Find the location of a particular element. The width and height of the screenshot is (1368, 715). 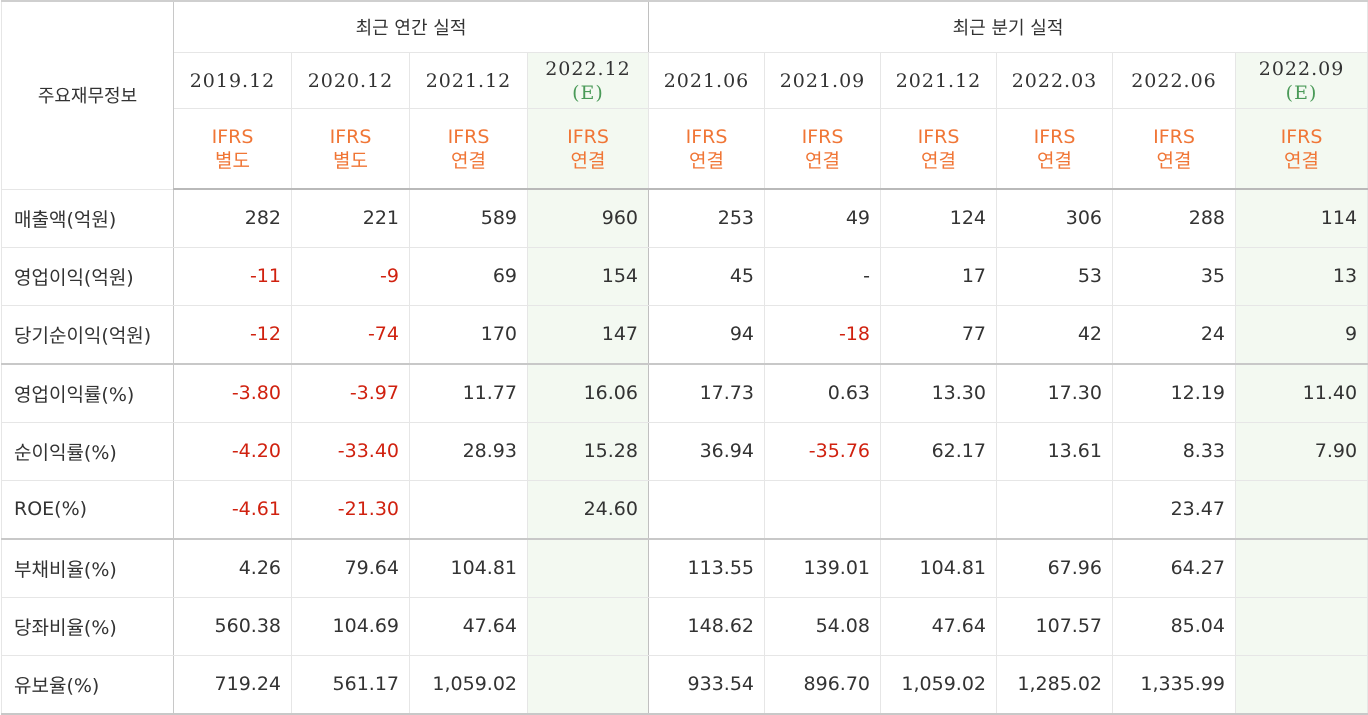

data-cell: -21.30 is located at coordinates (350, 509).